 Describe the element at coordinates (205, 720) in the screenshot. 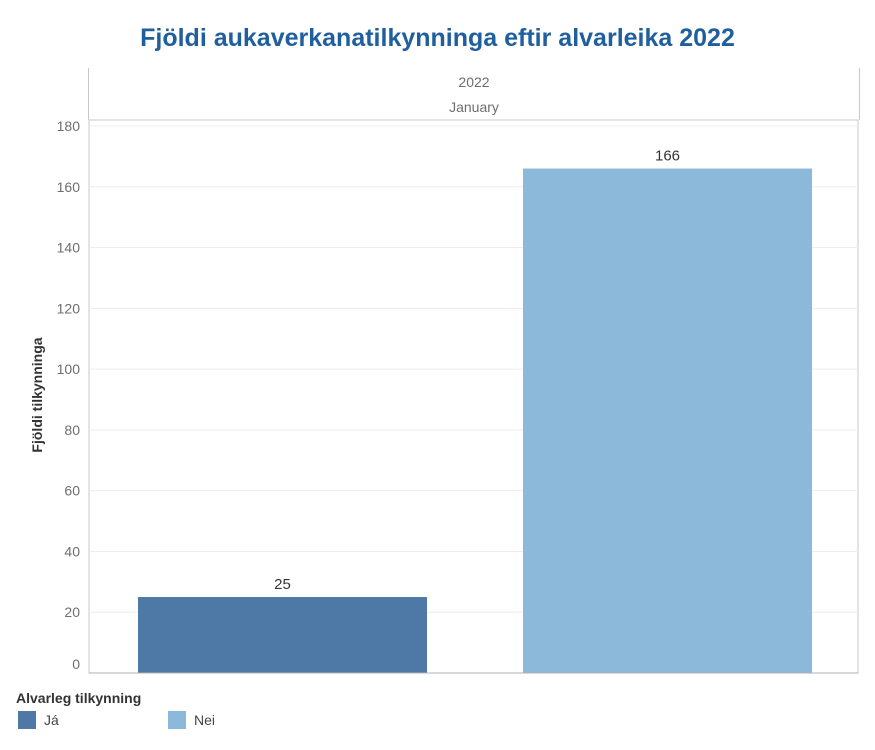

I see `legend-label-nei: Nei` at that location.